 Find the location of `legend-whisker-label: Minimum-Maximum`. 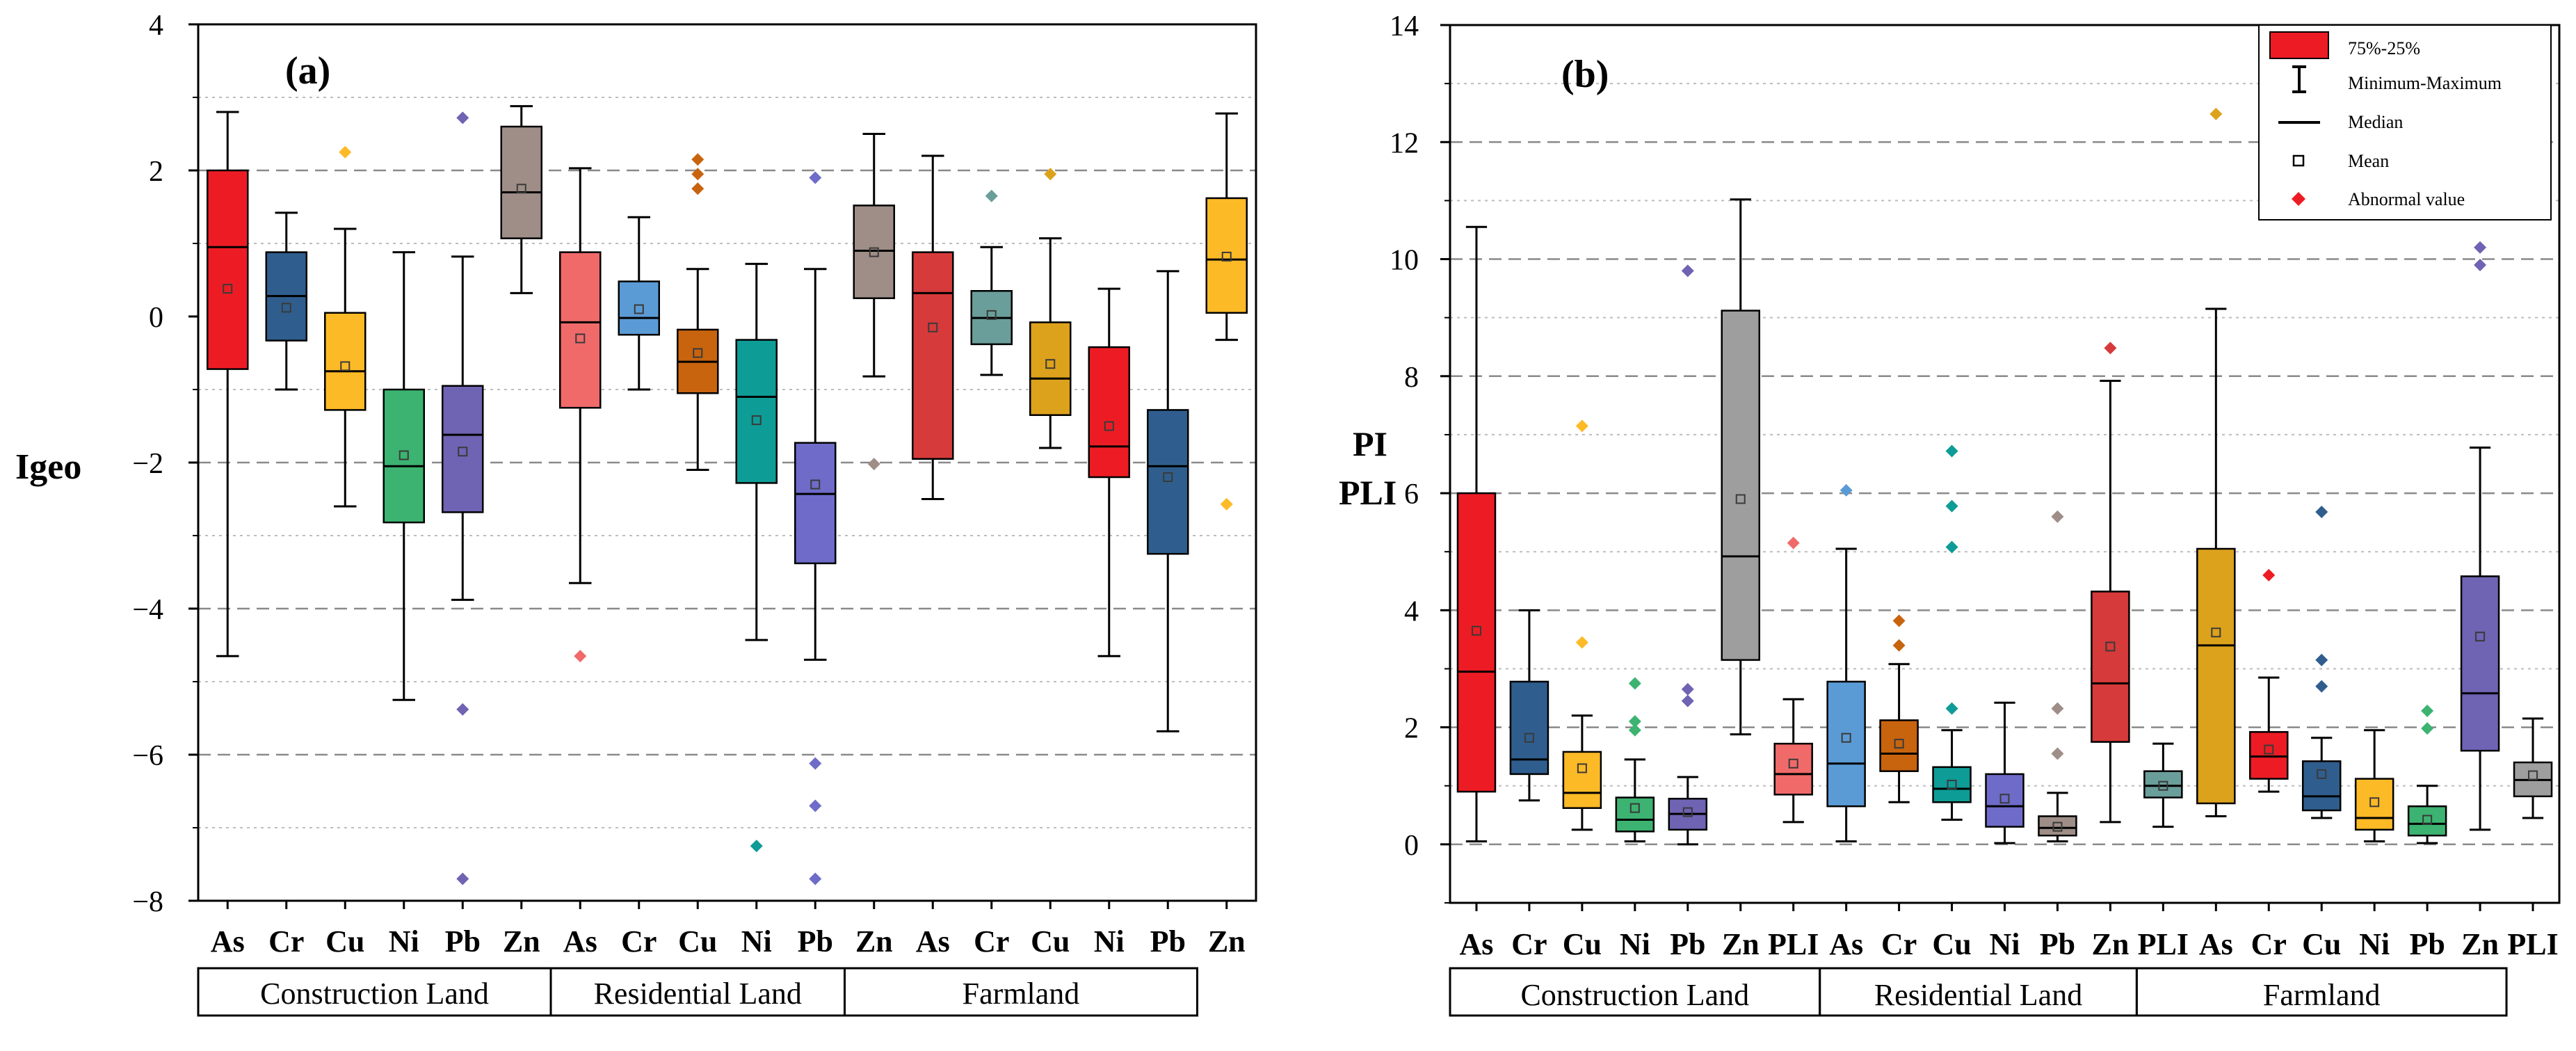

legend-whisker-label: Minimum-Maximum is located at coordinates (2425, 83).